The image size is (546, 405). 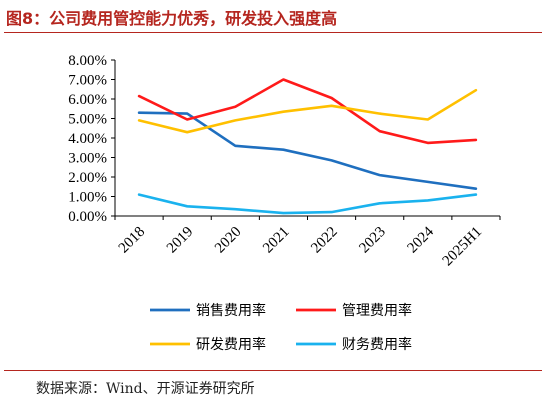 What do you see at coordinates (87, 120) in the screenshot?
I see `y-tick-label: 5.00%` at bounding box center [87, 120].